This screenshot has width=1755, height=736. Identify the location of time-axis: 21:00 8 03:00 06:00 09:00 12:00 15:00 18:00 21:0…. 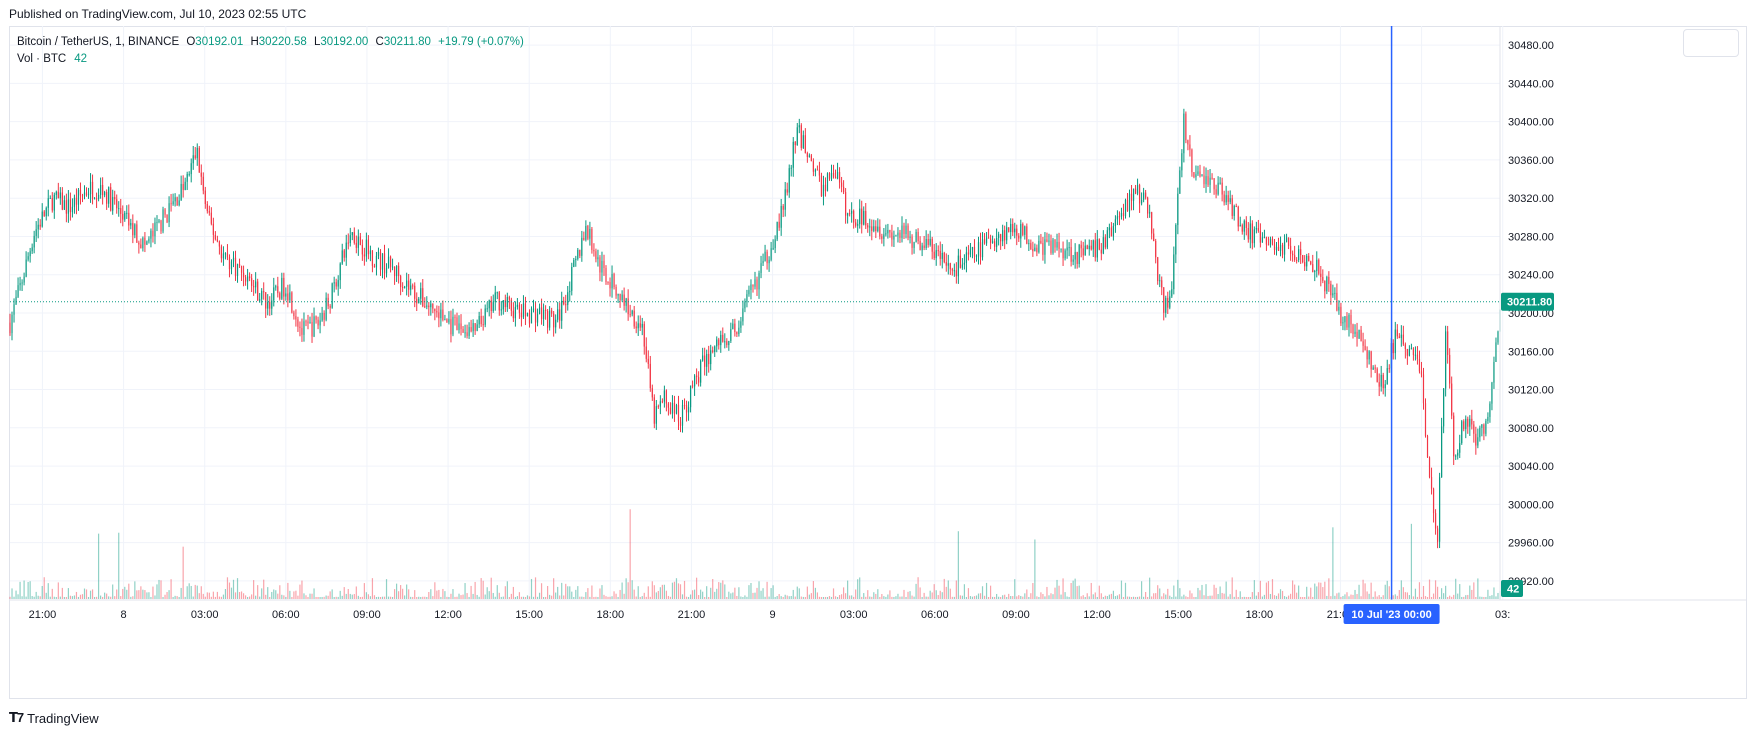
(770, 615).